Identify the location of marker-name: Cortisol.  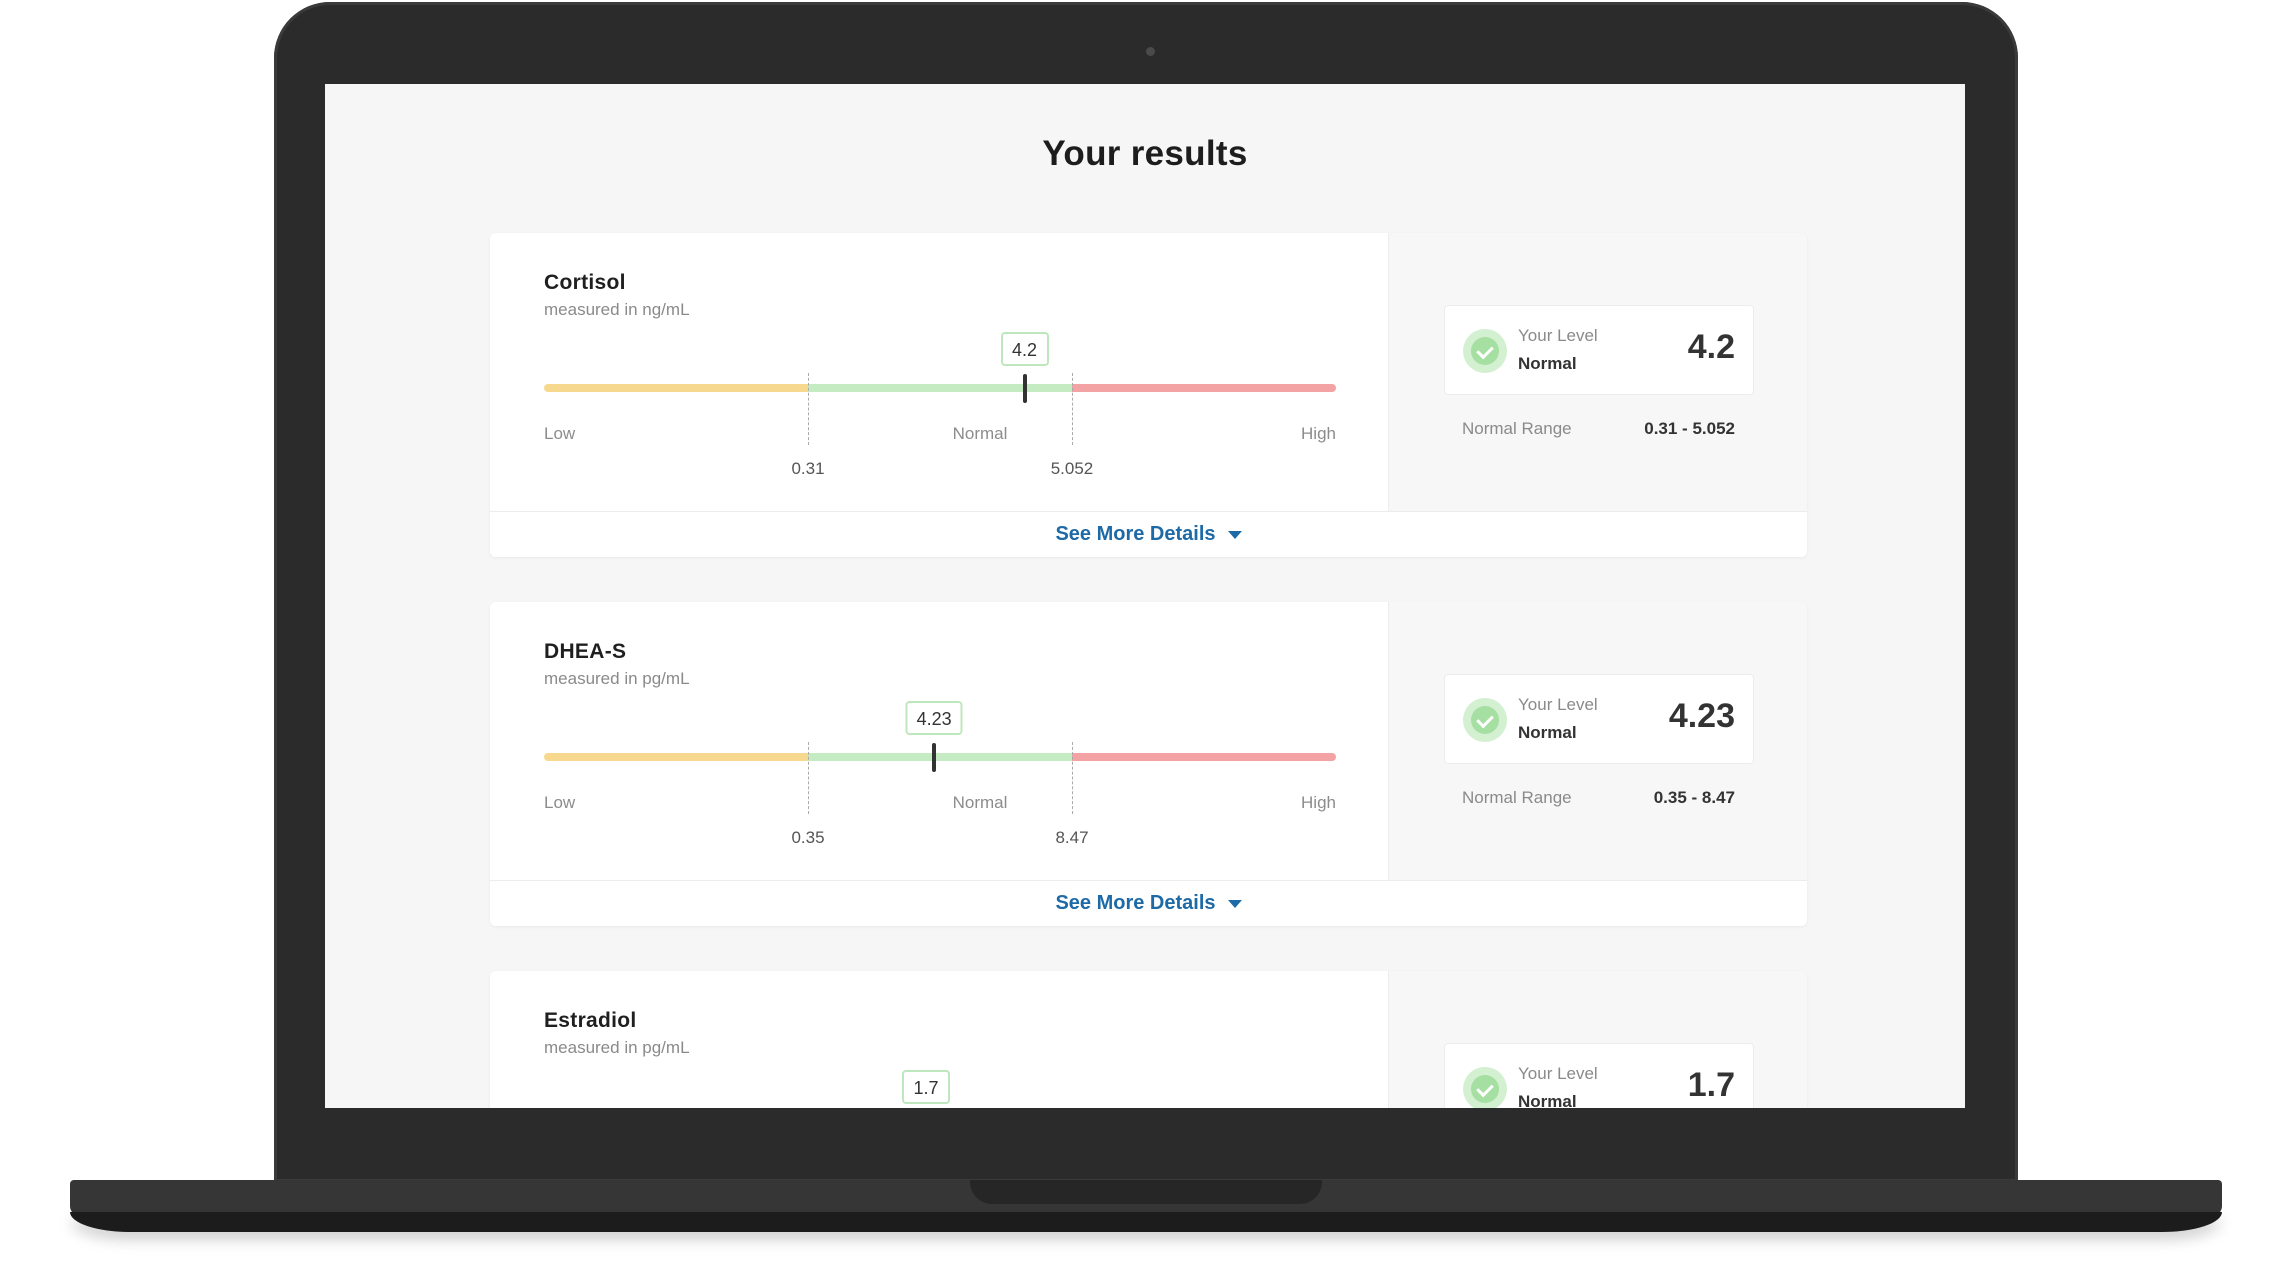
(585, 282).